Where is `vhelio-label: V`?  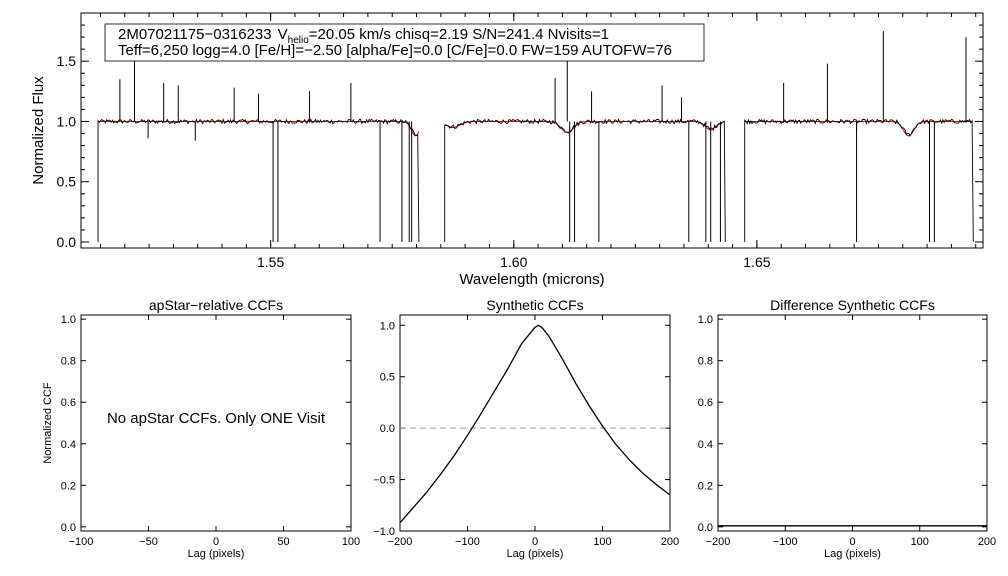
vhelio-label: V is located at coordinates (283, 34).